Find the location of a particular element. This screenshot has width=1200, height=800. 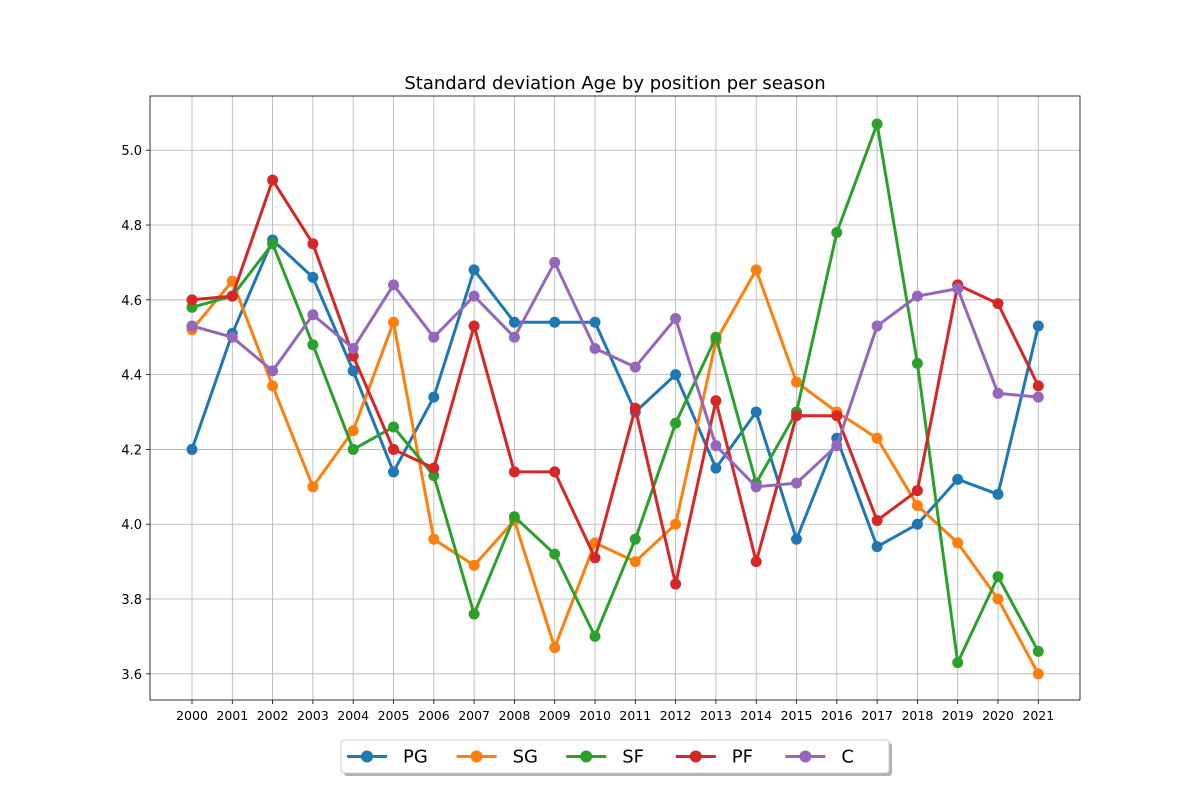

y-tick-label: 4.4 is located at coordinates (131, 376).